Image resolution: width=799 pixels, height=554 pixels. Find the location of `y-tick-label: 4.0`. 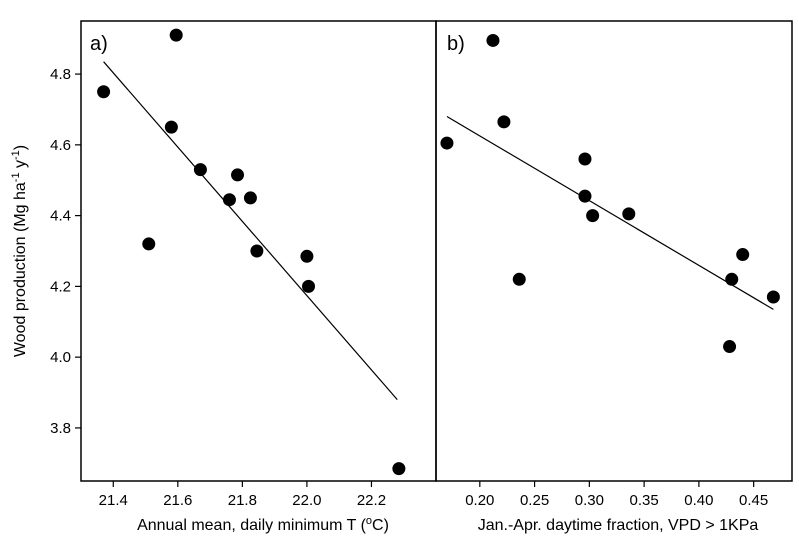

y-tick-label: 4.0 is located at coordinates (60, 357).